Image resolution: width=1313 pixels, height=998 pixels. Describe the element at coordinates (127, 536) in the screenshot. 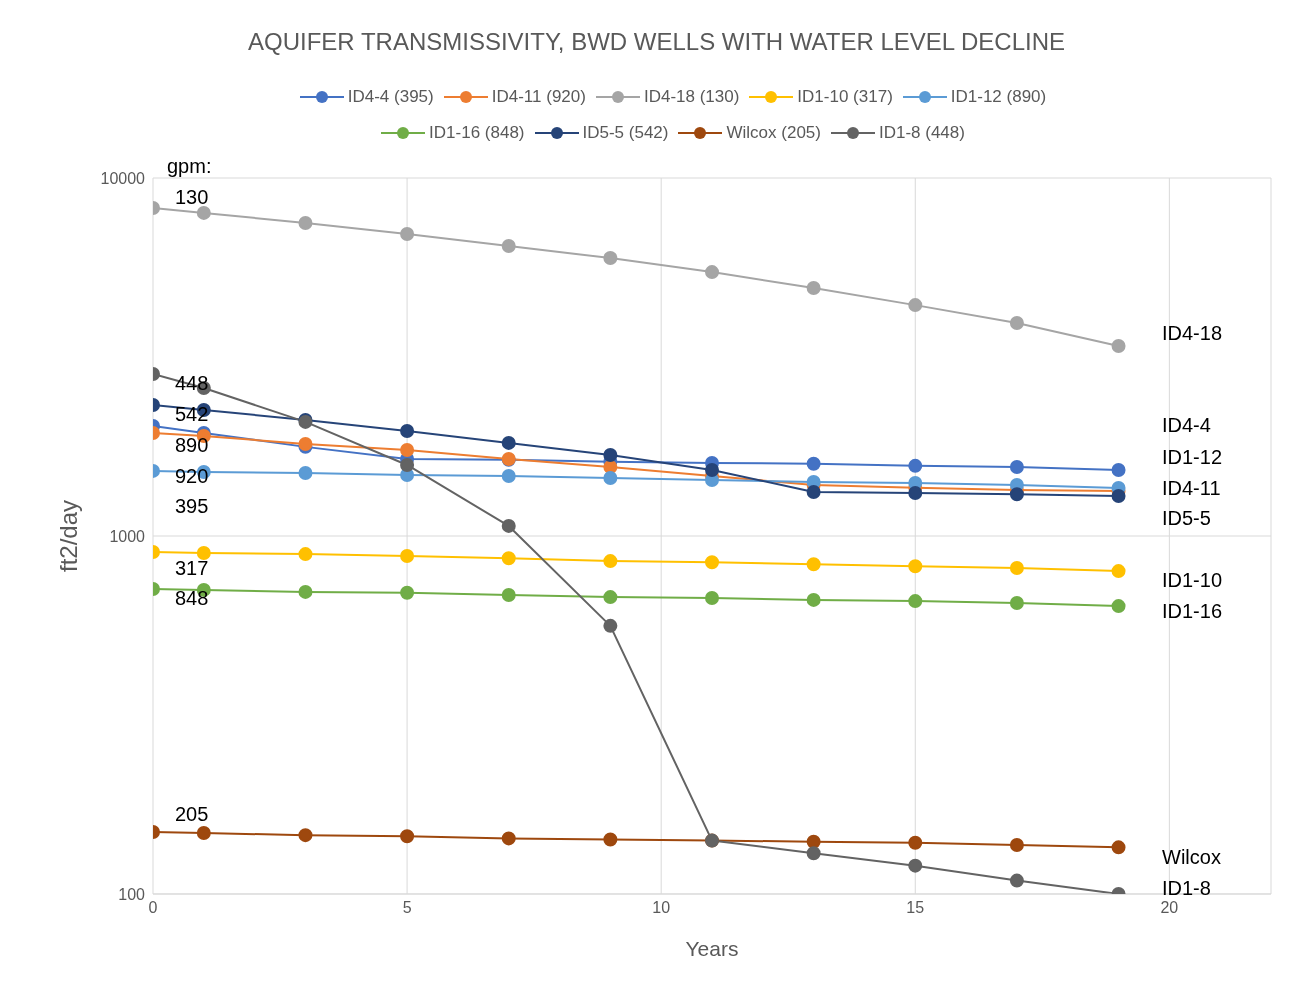

I see `y-tick-label: 1000` at that location.